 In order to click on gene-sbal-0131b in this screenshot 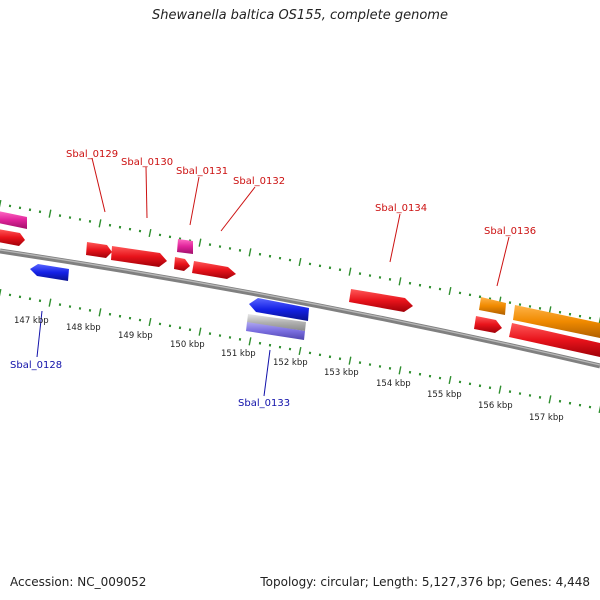, I will do `click(182, 264)`.